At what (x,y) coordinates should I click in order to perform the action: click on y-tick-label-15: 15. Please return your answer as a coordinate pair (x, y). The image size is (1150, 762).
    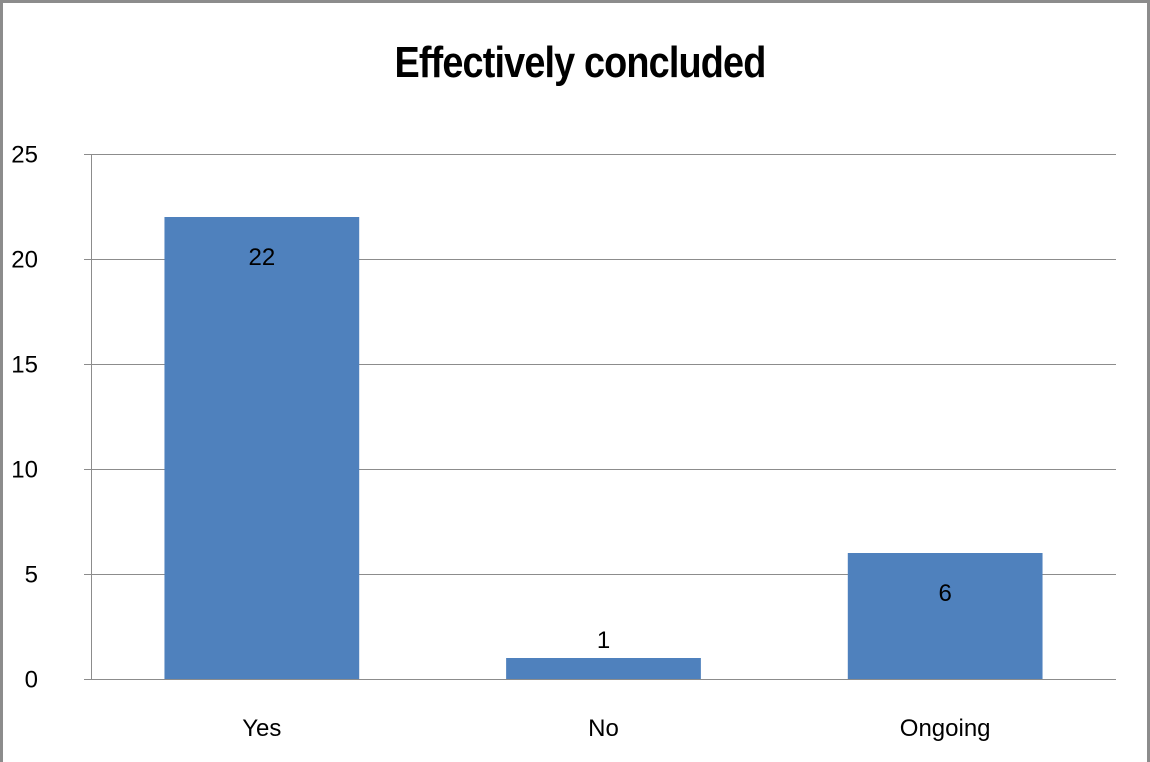
    Looking at the image, I should click on (24, 365).